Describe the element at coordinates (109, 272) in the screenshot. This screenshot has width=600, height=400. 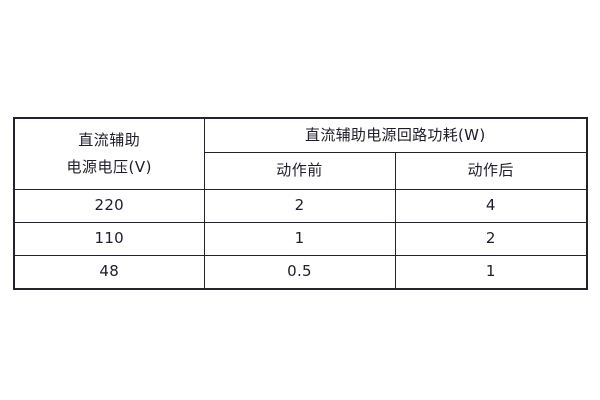
I see `cell-voltage: 48` at that location.